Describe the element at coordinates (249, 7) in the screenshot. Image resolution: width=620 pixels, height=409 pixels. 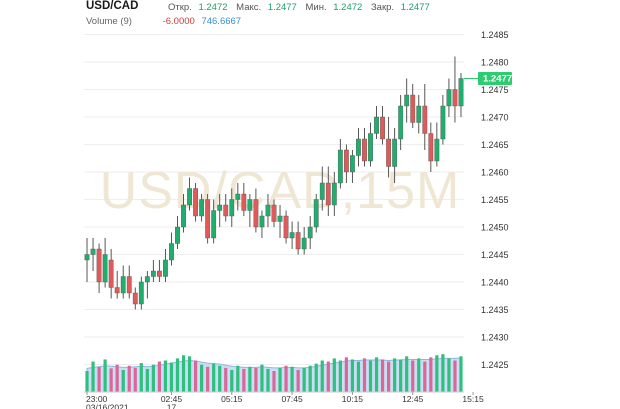
I see `high-label: Макс.` at that location.